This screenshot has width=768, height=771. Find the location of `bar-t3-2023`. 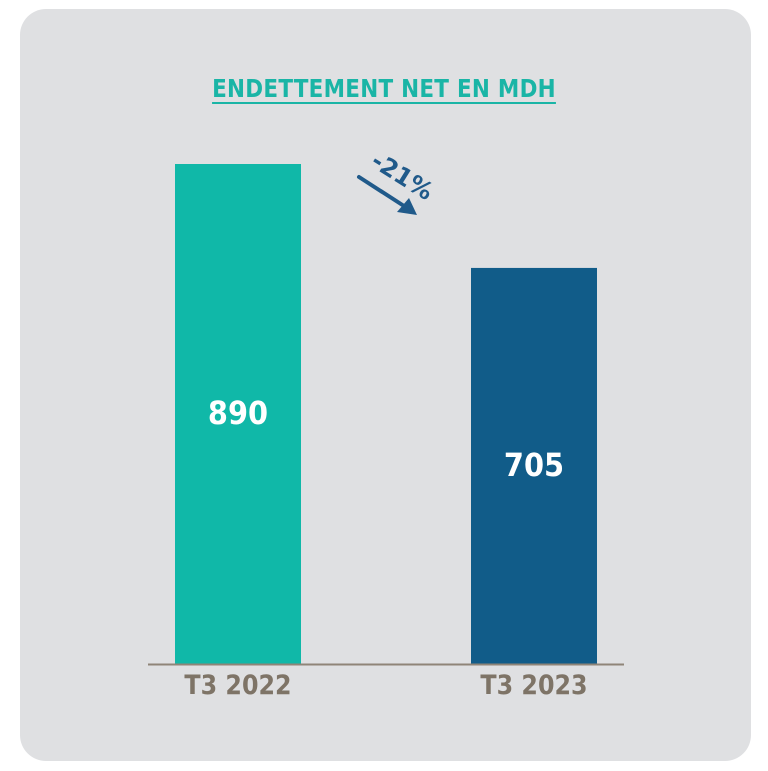

bar-t3-2023 is located at coordinates (534, 465).